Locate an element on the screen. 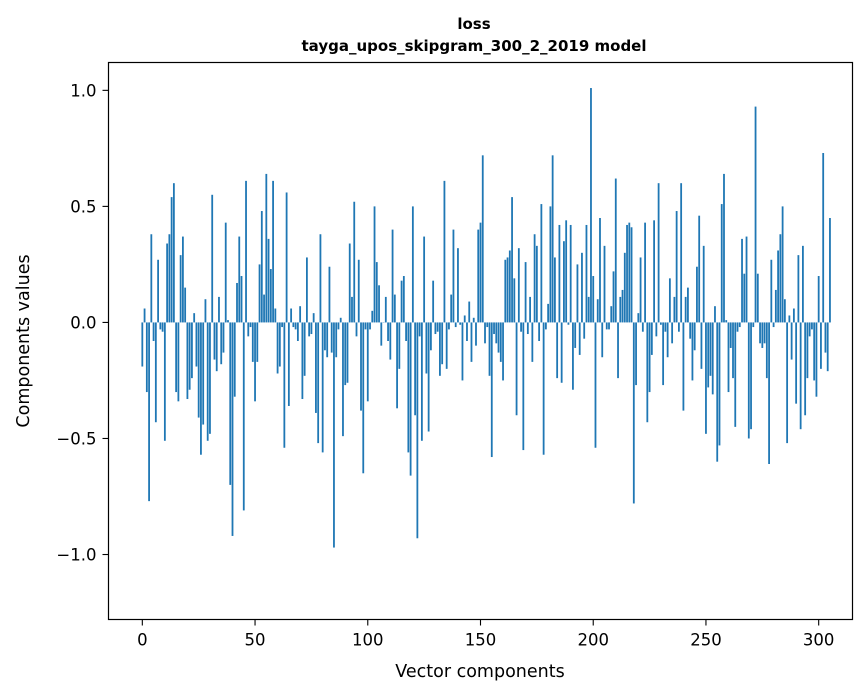  chart-title-line1: loss is located at coordinates (473, 24).